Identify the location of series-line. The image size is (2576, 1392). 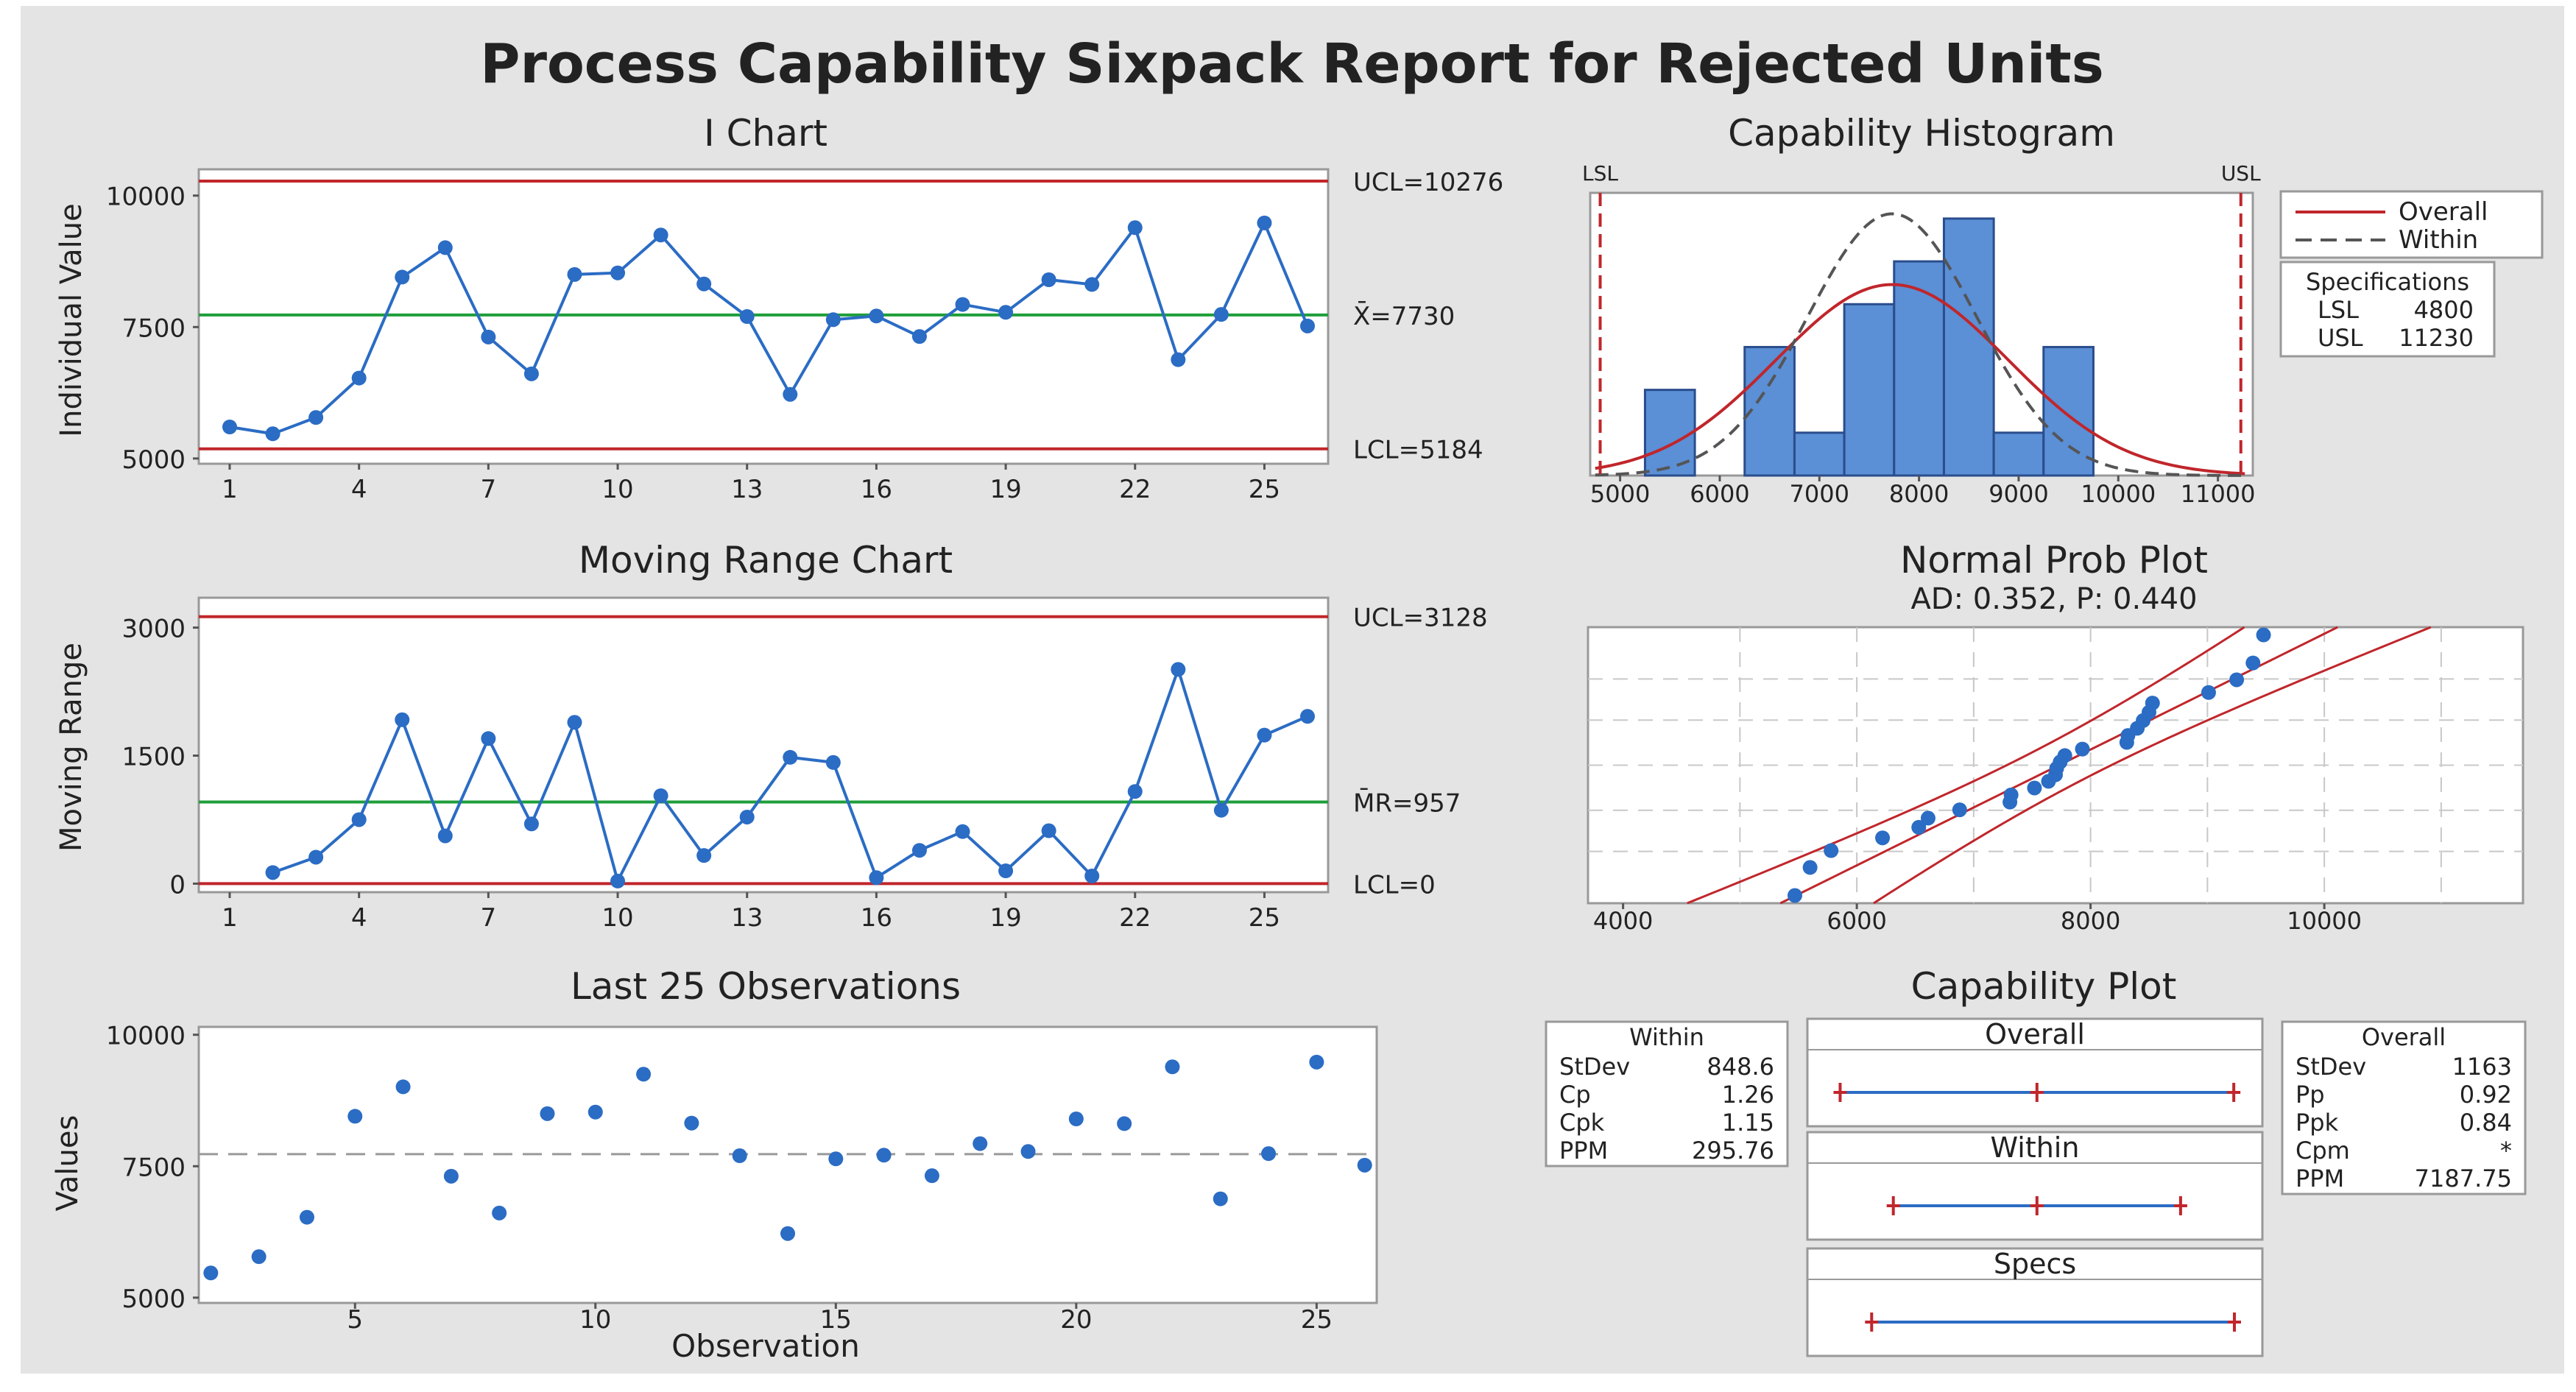
(769, 327).